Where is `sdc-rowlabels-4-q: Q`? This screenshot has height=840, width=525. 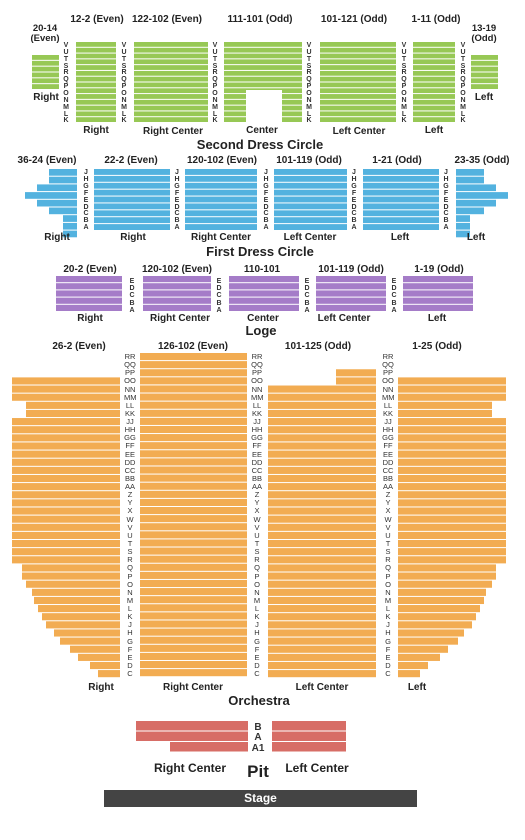
sdc-rowlabels-4-q: Q is located at coordinates (404, 80).